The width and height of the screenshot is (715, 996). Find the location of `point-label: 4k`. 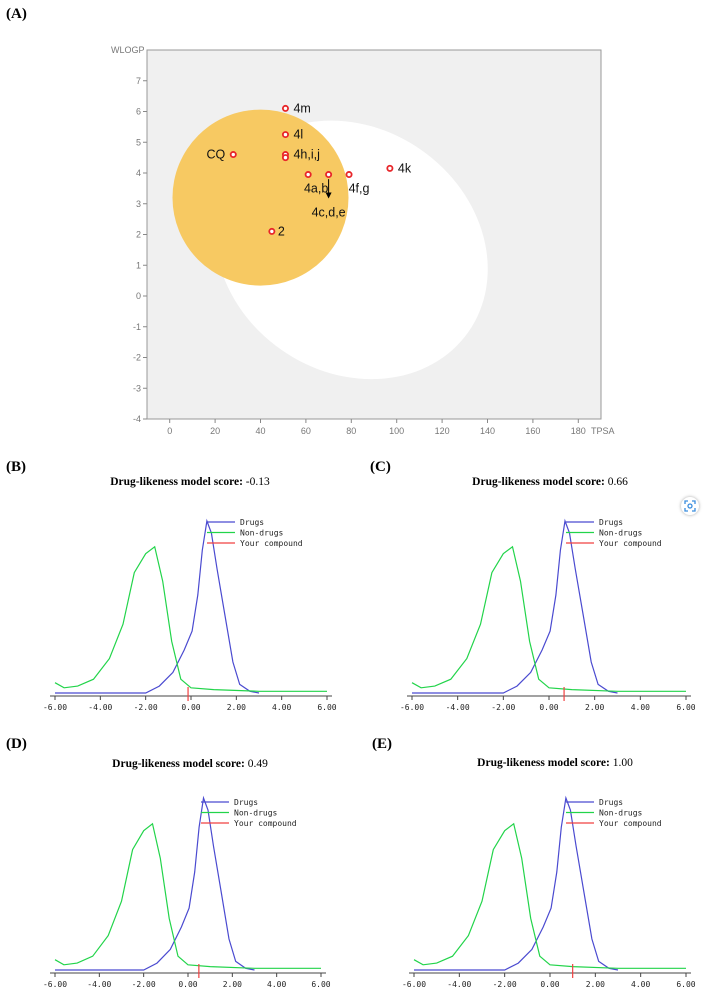

point-label: 4k is located at coordinates (405, 168).